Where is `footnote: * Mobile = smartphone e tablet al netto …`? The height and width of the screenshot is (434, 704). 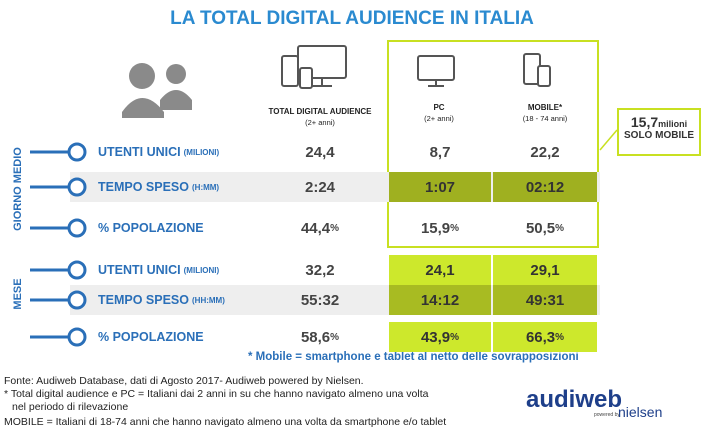 footnote: * Mobile = smartphone e tablet al netto … is located at coordinates (413, 357).